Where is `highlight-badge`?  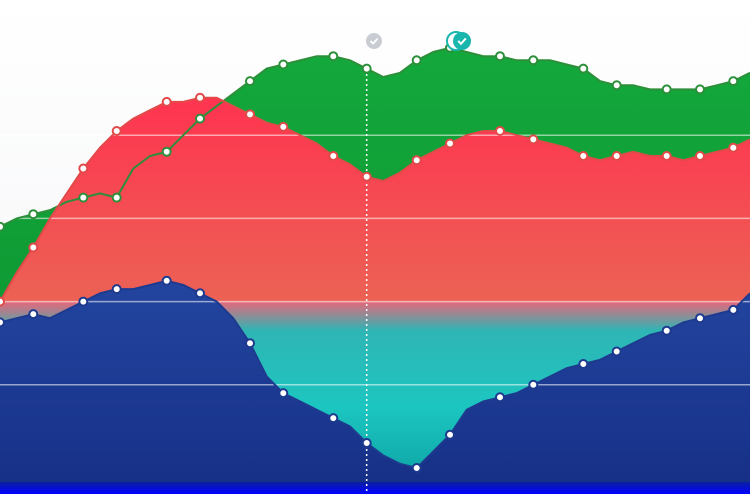 highlight-badge is located at coordinates (374, 41).